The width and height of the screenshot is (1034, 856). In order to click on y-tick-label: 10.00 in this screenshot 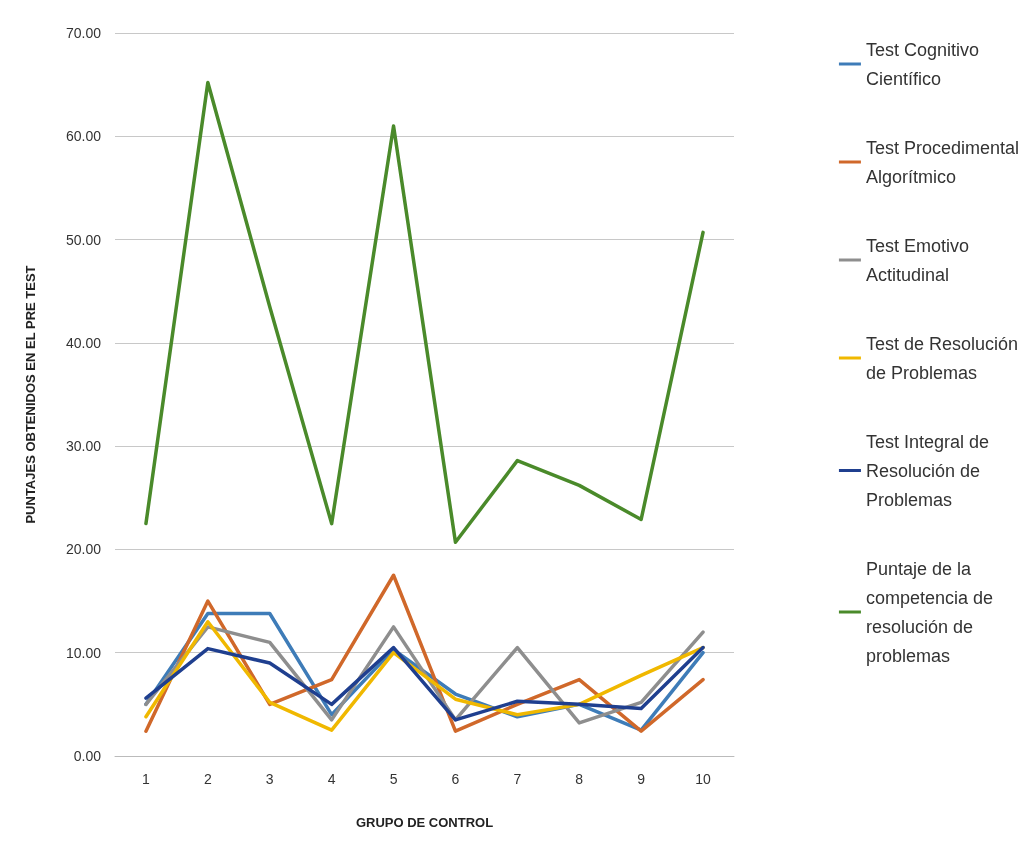, I will do `click(83, 652)`.